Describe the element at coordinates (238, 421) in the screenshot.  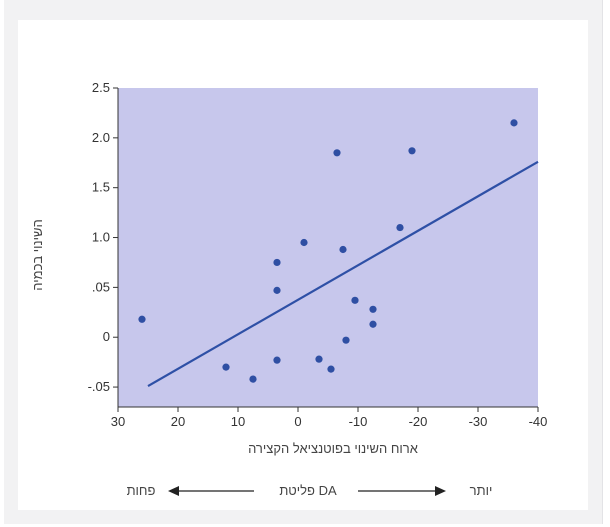
I see `x-tick-label: 10` at that location.